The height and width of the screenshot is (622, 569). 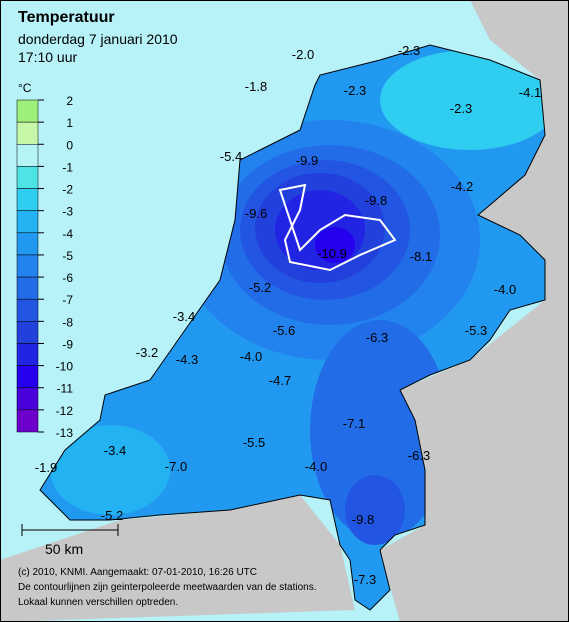 What do you see at coordinates (64, 549) in the screenshot?
I see `scale-label: 50 km` at bounding box center [64, 549].